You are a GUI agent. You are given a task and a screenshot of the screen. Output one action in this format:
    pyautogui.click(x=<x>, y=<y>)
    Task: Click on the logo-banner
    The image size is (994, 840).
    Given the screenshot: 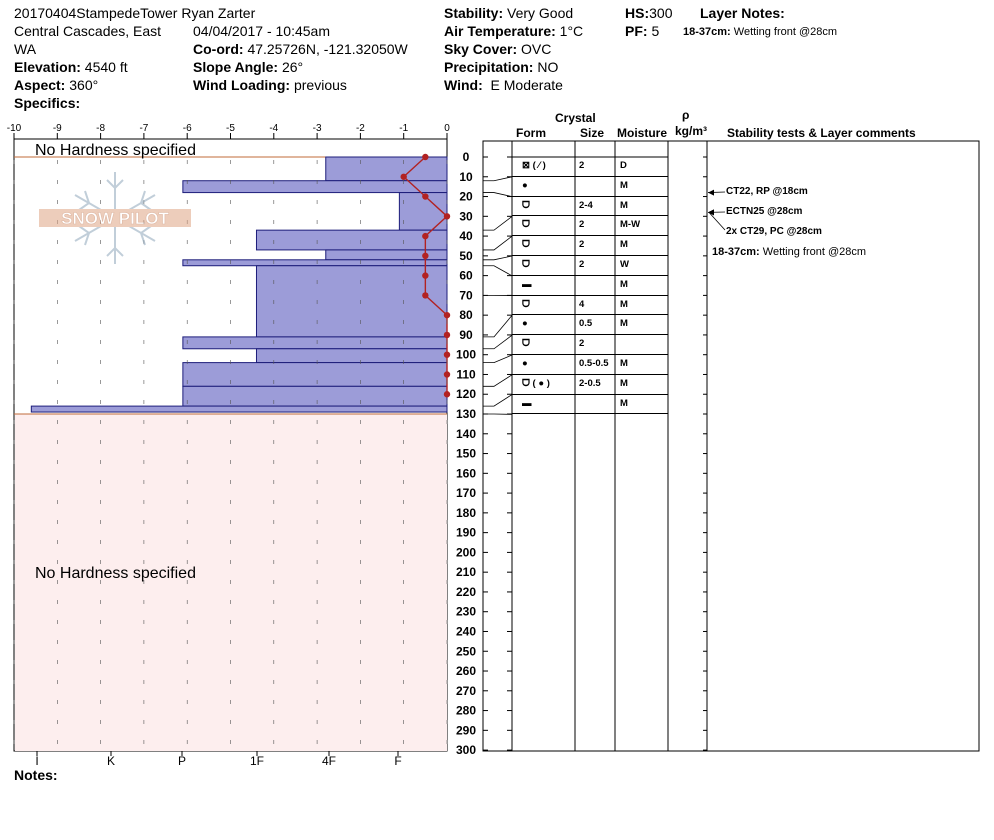 What is the action you would take?
    pyautogui.click(x=115, y=218)
    